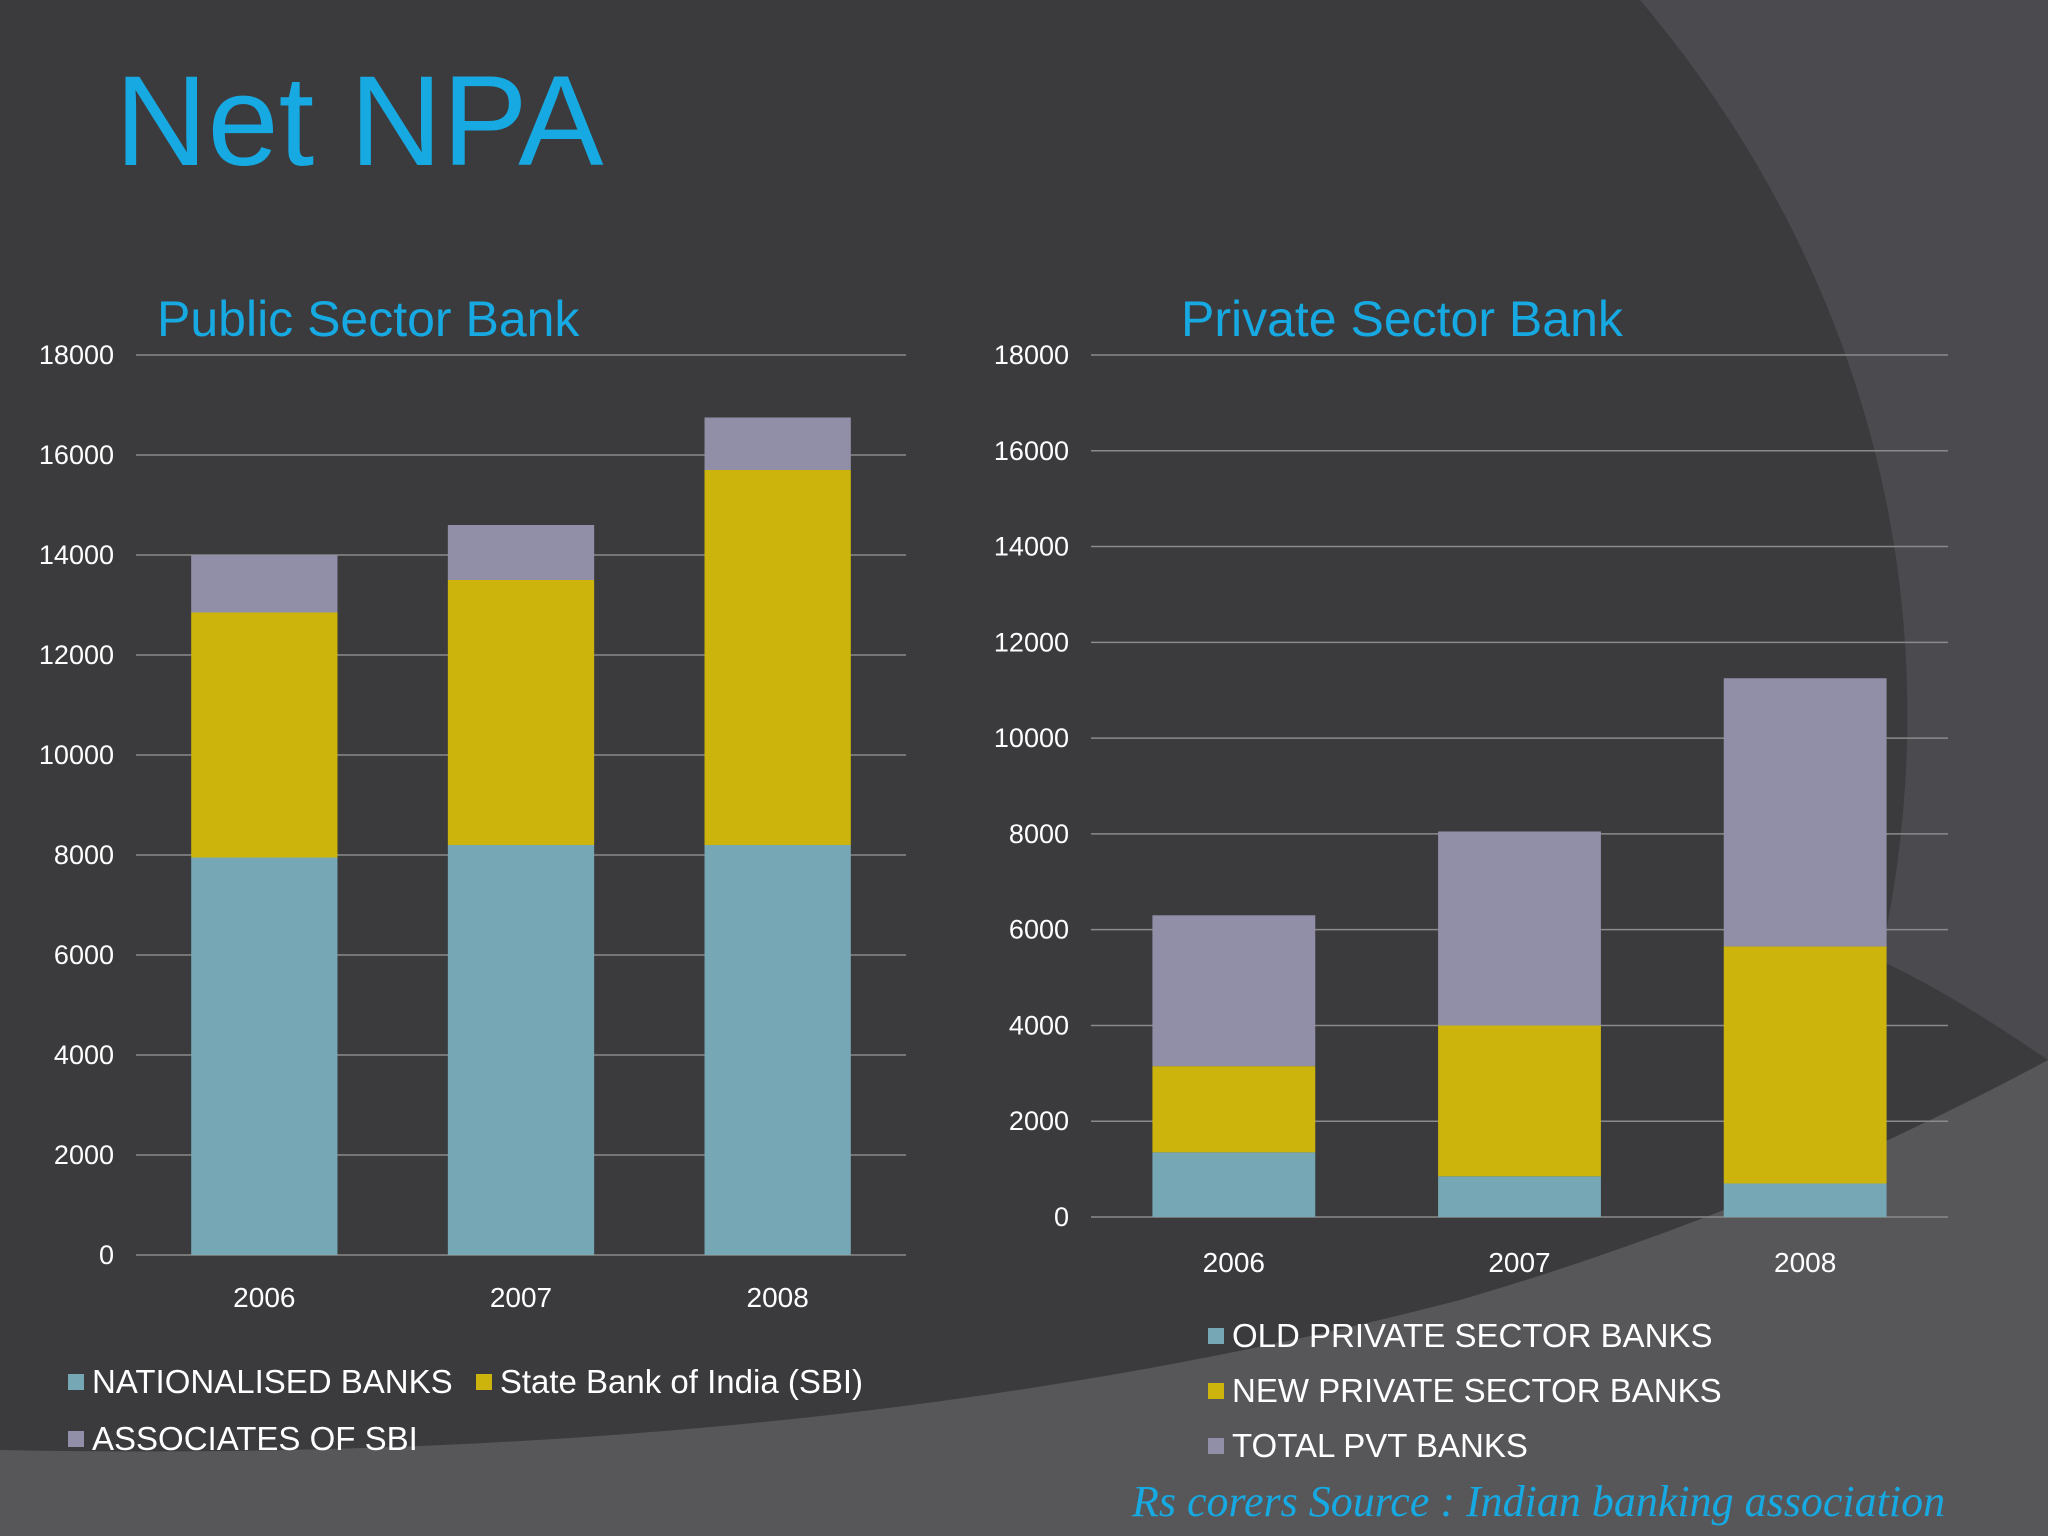 Image resolution: width=2048 pixels, height=1536 pixels. What do you see at coordinates (368, 319) in the screenshot?
I see `chart-title-public-sector: Public Sector Bank` at bounding box center [368, 319].